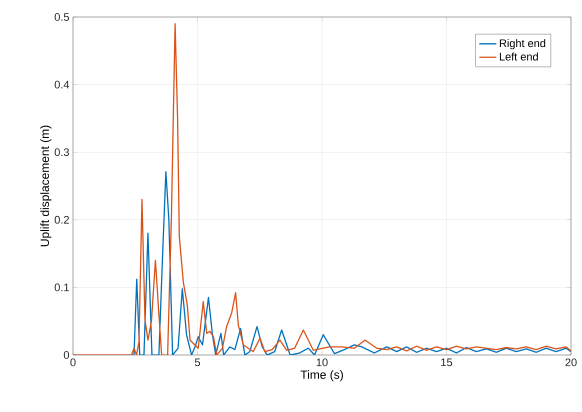  I want to click on y-tick-label: 0.3, so click(61, 152).